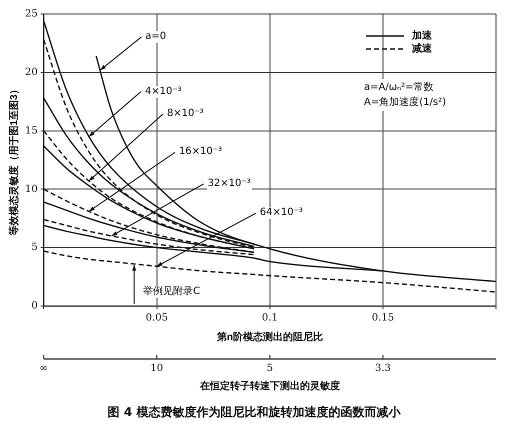 This screenshot has height=436, width=508. I want to click on x-tick-label: 0.05, so click(157, 318).